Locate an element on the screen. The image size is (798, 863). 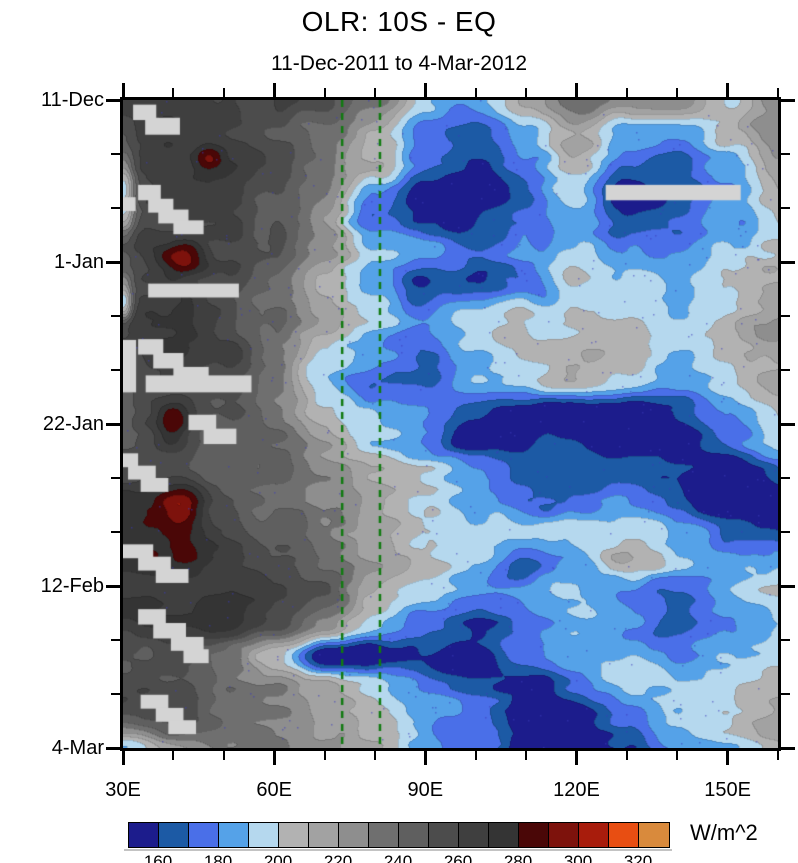
colorbar-tick-label: 200 is located at coordinates (278, 857).